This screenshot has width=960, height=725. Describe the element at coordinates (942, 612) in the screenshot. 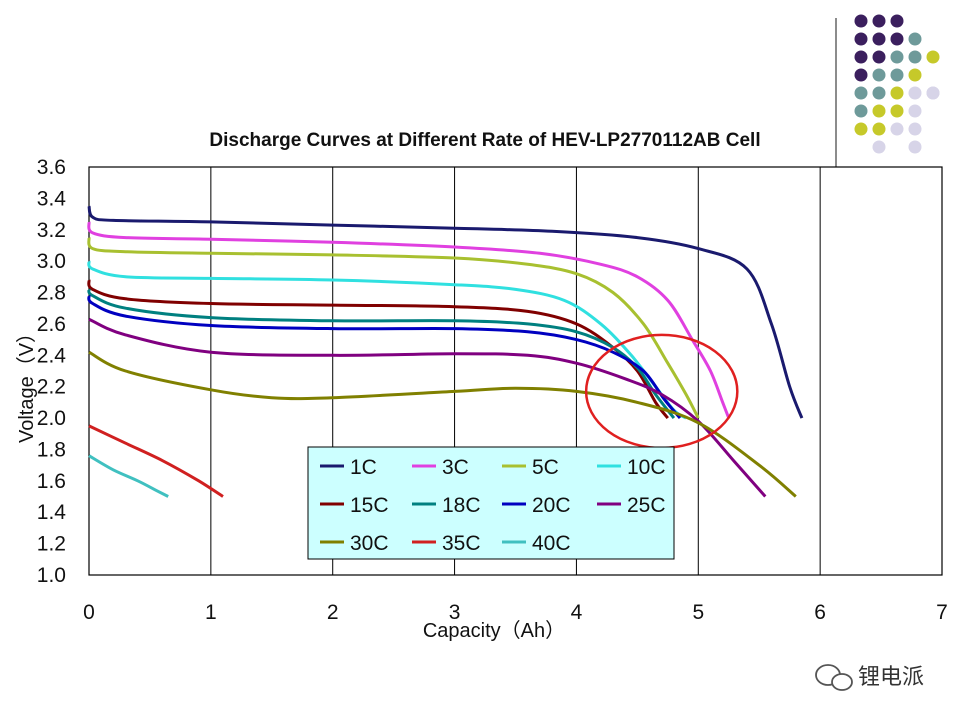

I see `x-tick-label: 7` at that location.